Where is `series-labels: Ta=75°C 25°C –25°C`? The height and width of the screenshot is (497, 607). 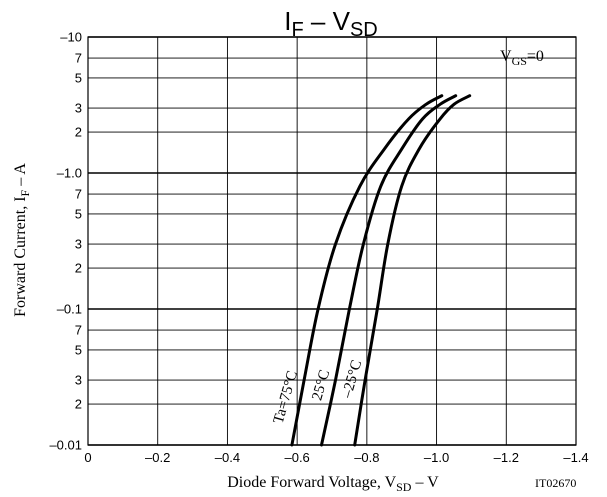
series-labels: Ta=75°C 25°C –25°C is located at coordinates (318, 391).